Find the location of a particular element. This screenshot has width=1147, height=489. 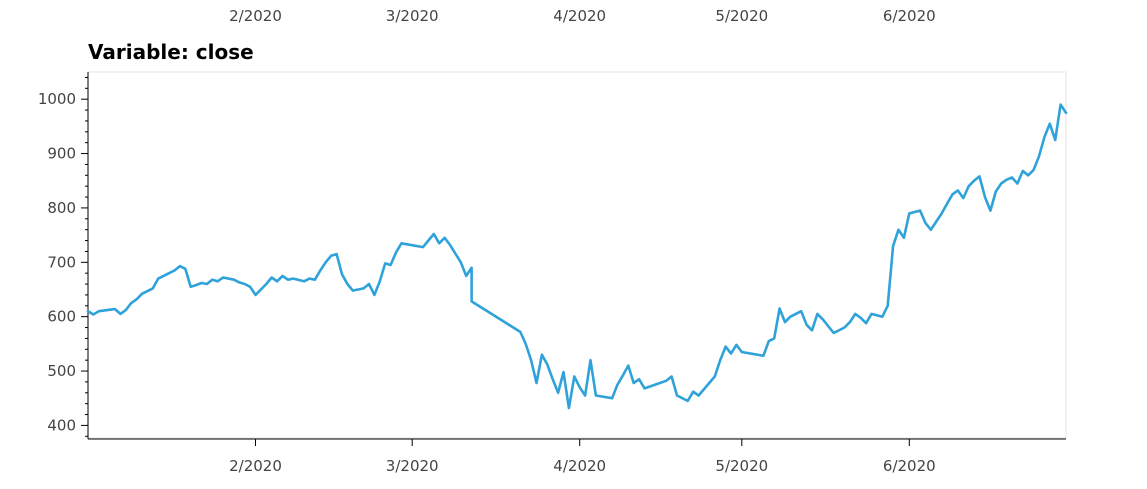

y-ticks: 400 500 600 700 800 900 1000 is located at coordinates (63, 262).